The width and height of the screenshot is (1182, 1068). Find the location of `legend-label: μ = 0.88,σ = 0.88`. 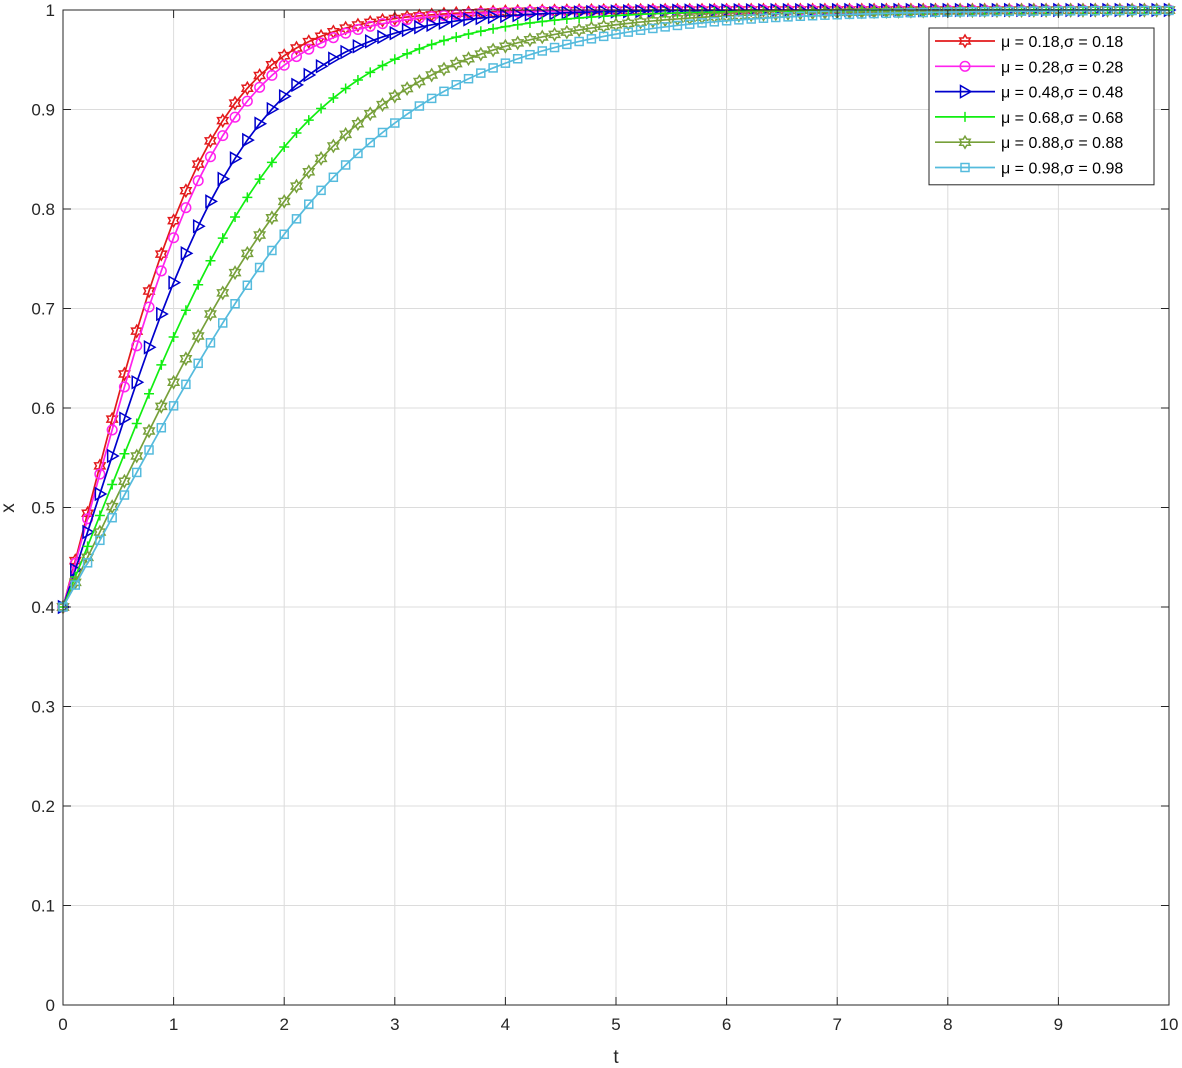

legend-label: μ = 0.88,σ = 0.88 is located at coordinates (1062, 143).